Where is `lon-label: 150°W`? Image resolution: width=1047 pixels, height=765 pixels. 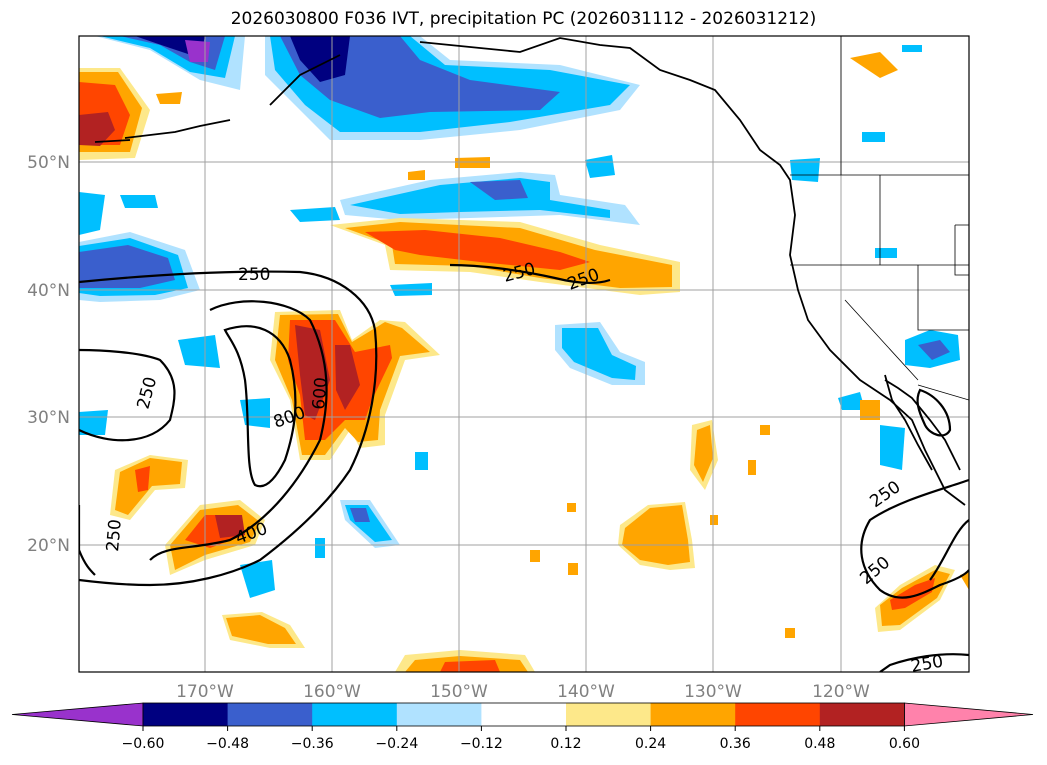 lon-label: 150°W is located at coordinates (459, 692).